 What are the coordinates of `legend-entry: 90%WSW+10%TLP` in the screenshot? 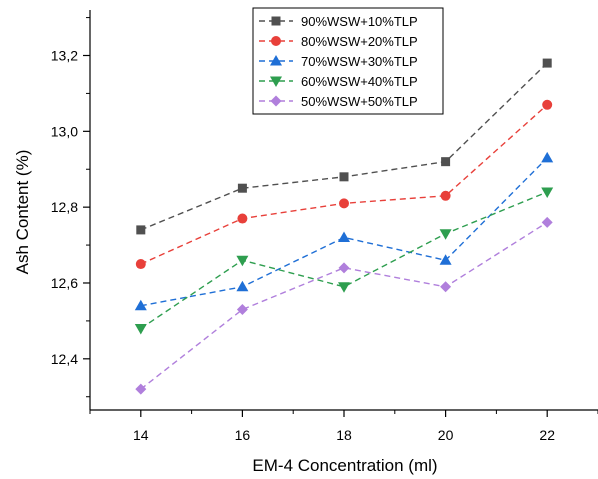 It's located at (338, 21).